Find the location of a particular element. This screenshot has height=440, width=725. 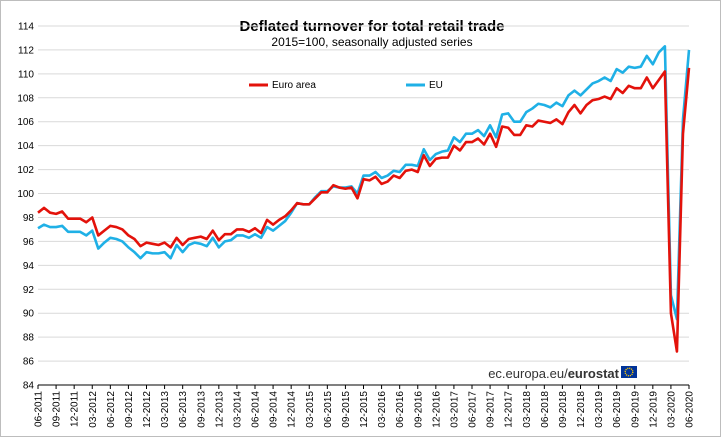

x-tick-label: 09-2012 is located at coordinates (129, 409).